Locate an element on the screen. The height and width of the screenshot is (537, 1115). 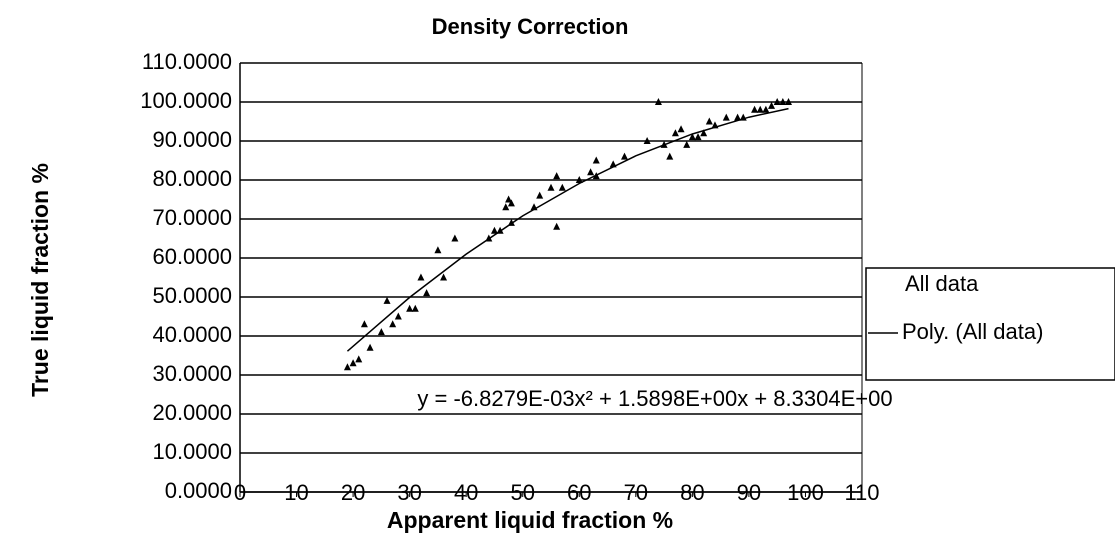
y-tick-label: 10.0000 is located at coordinates (192, 451).